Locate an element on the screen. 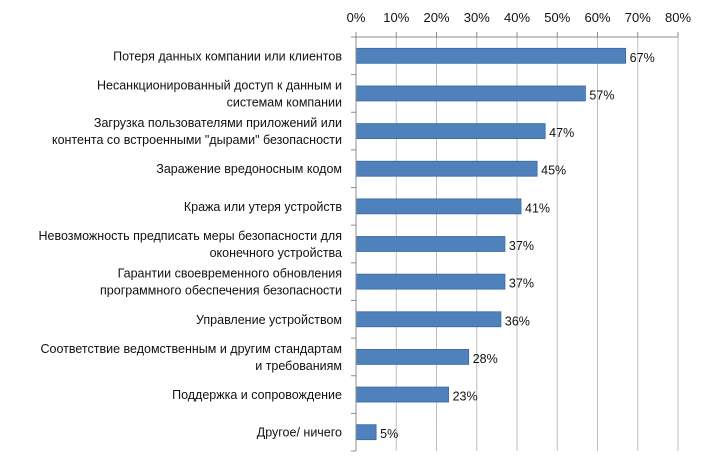 The height and width of the screenshot is (469, 720). category-label-line: Кража или утеря устройств is located at coordinates (263, 207).